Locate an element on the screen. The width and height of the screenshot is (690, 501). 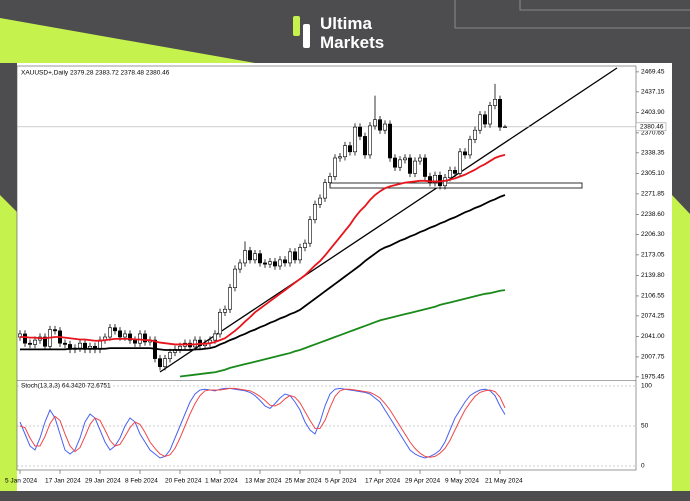
x-tick-label: 1 Mar 2024 is located at coordinates (221, 481).